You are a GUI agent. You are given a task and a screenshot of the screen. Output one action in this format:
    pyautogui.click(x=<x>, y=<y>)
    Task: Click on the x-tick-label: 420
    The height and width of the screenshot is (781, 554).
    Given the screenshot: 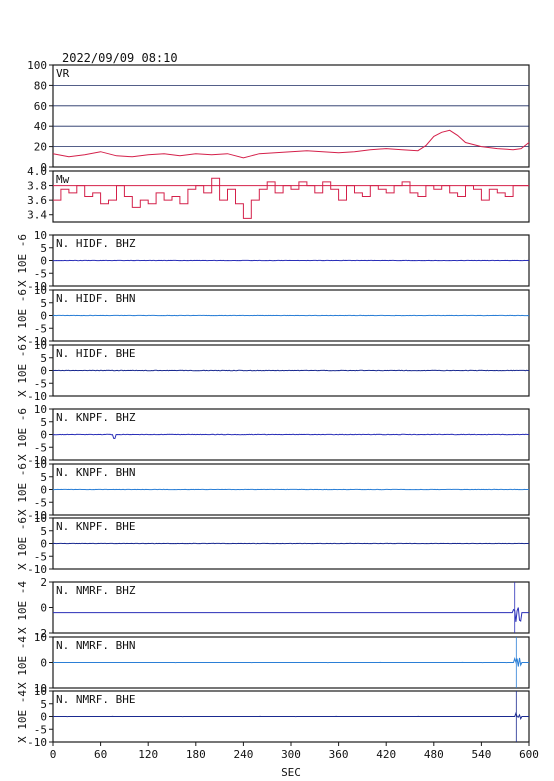 What is the action you would take?
    pyautogui.click(x=386, y=754)
    